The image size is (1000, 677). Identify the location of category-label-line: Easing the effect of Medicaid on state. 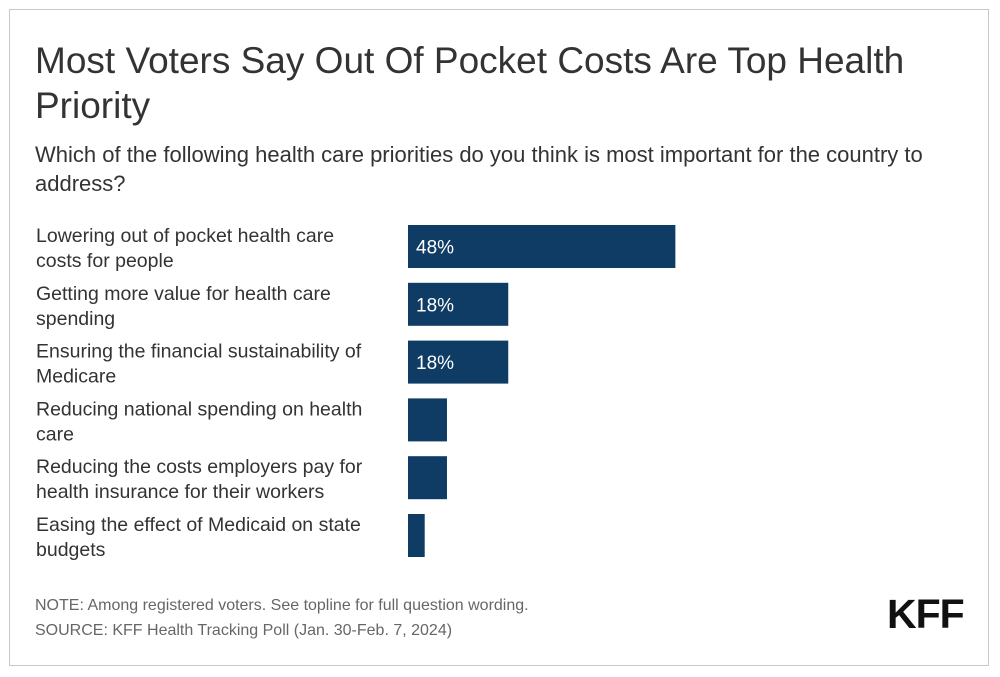
(198, 525).